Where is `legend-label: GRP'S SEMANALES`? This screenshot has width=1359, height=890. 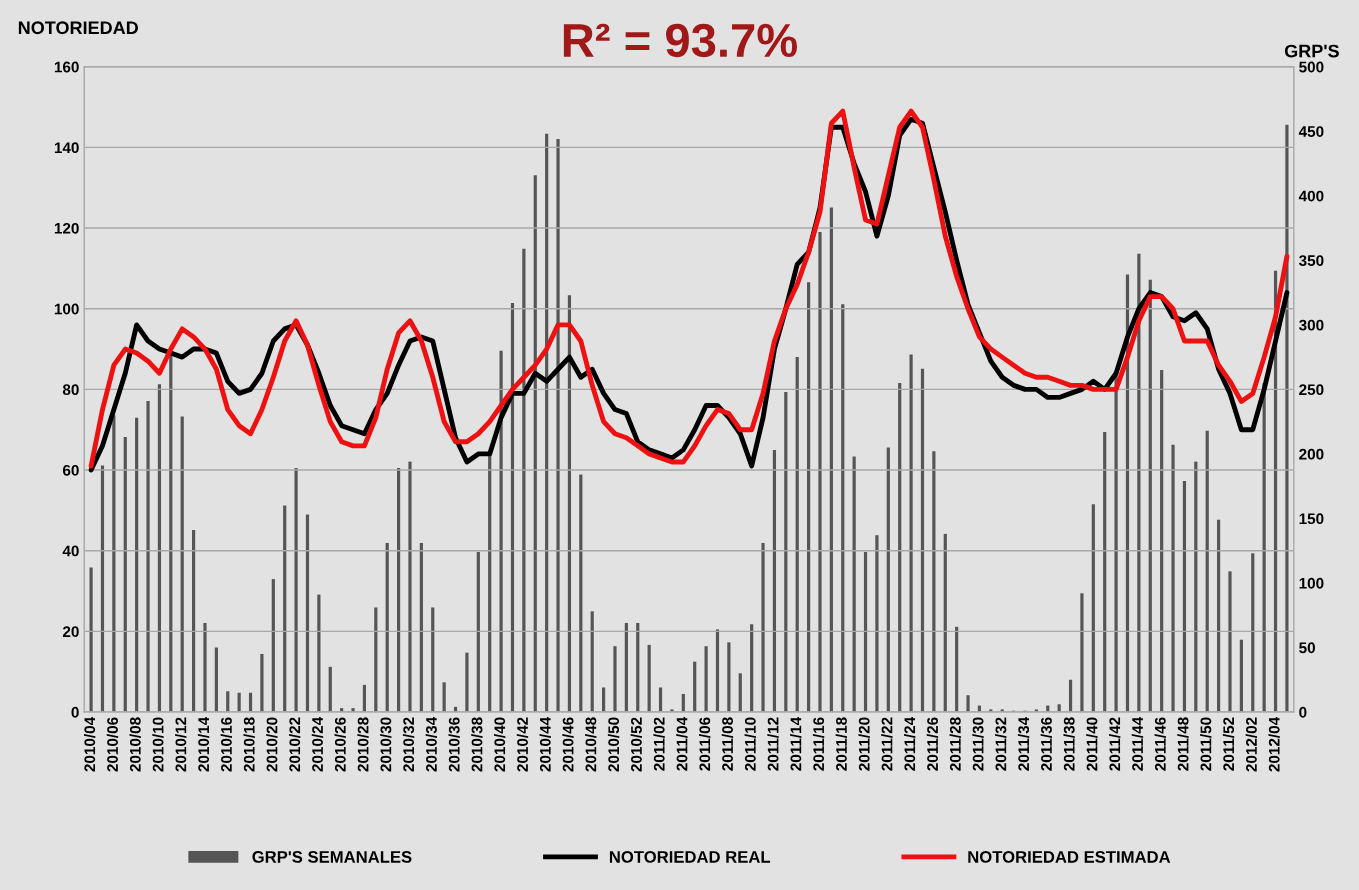 legend-label: GRP'S SEMANALES is located at coordinates (332, 857).